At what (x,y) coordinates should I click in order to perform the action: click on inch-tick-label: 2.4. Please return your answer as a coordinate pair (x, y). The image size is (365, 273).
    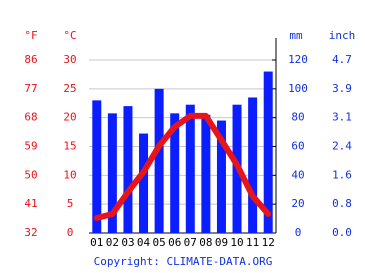
    Looking at the image, I should click on (342, 146).